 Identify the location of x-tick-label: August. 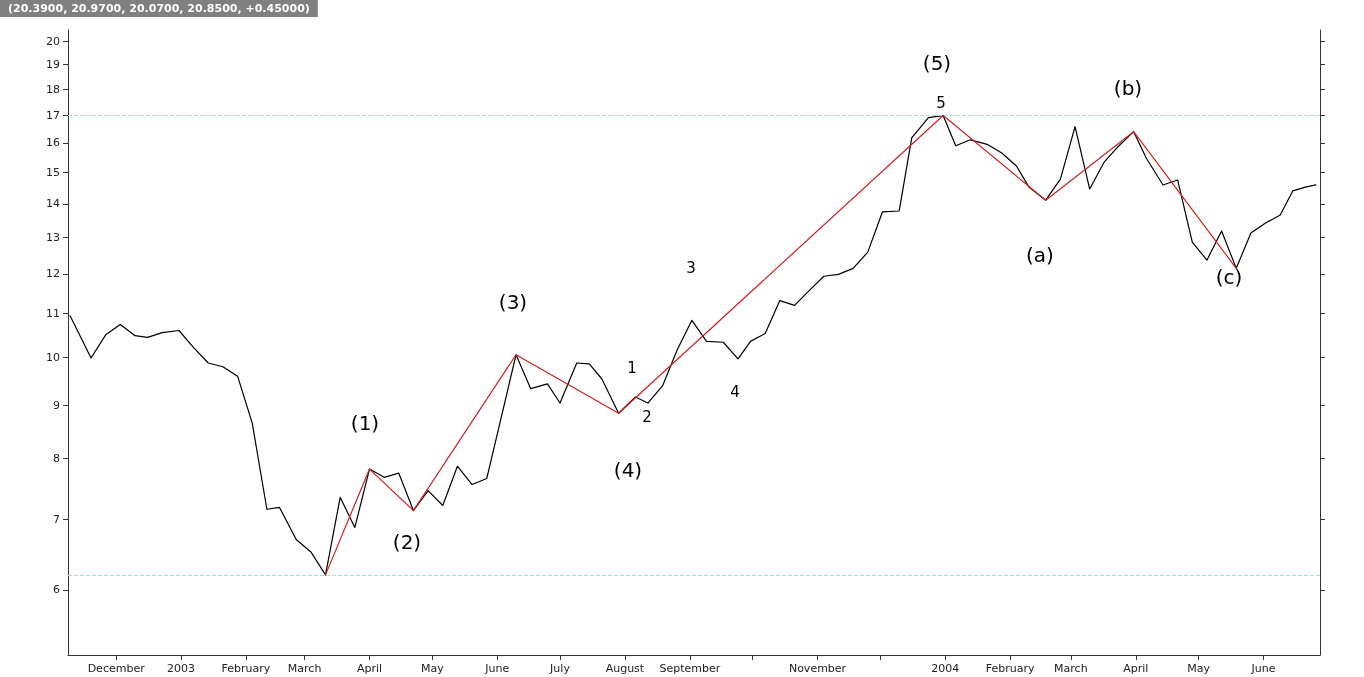
(625, 668).